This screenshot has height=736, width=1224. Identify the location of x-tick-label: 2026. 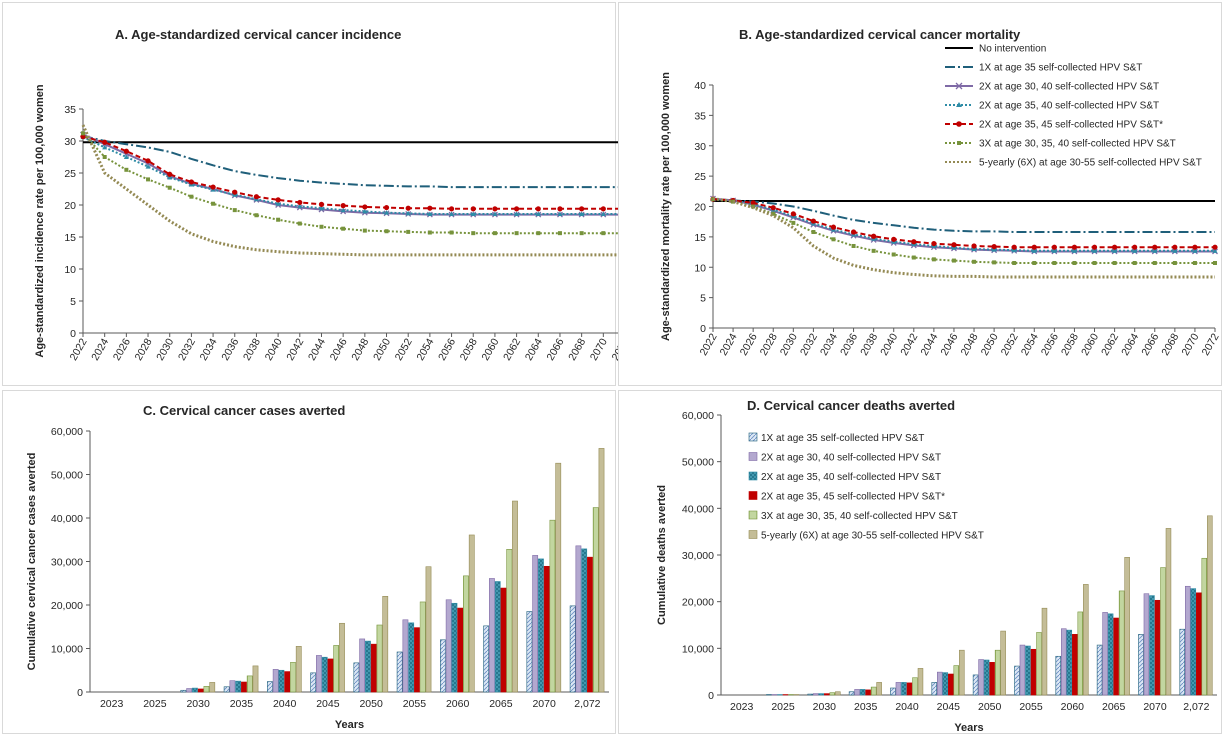
(749, 344).